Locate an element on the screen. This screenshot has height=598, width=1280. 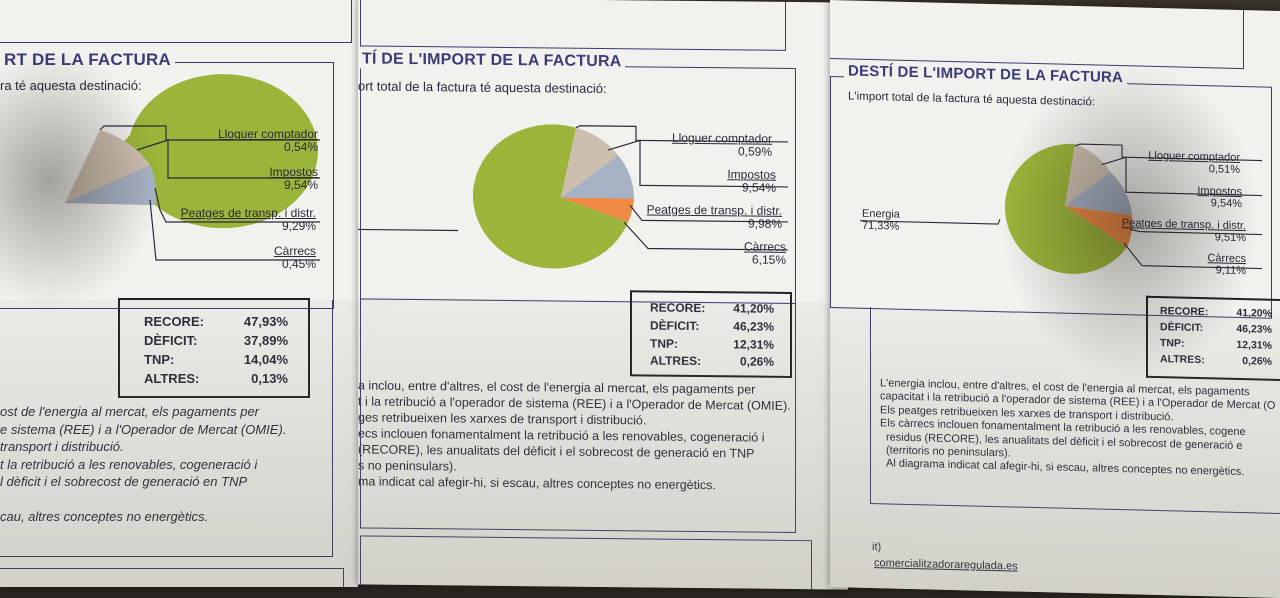
label-peatges-value: 9,29% is located at coordinates (298, 225).